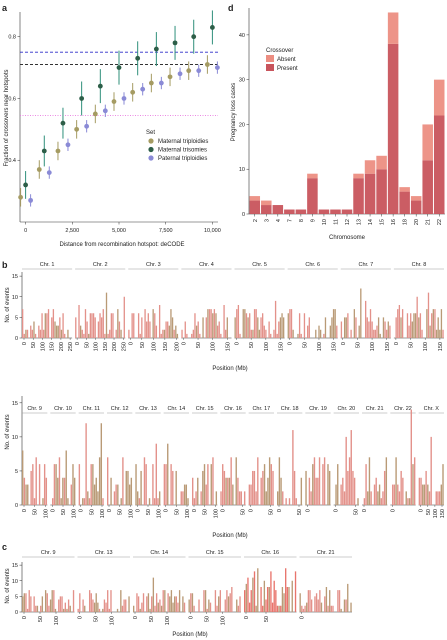  What do you see at coordinates (113, 620) in the screenshot?
I see `panel-c-x-tick-label: 100` at bounding box center [113, 620].